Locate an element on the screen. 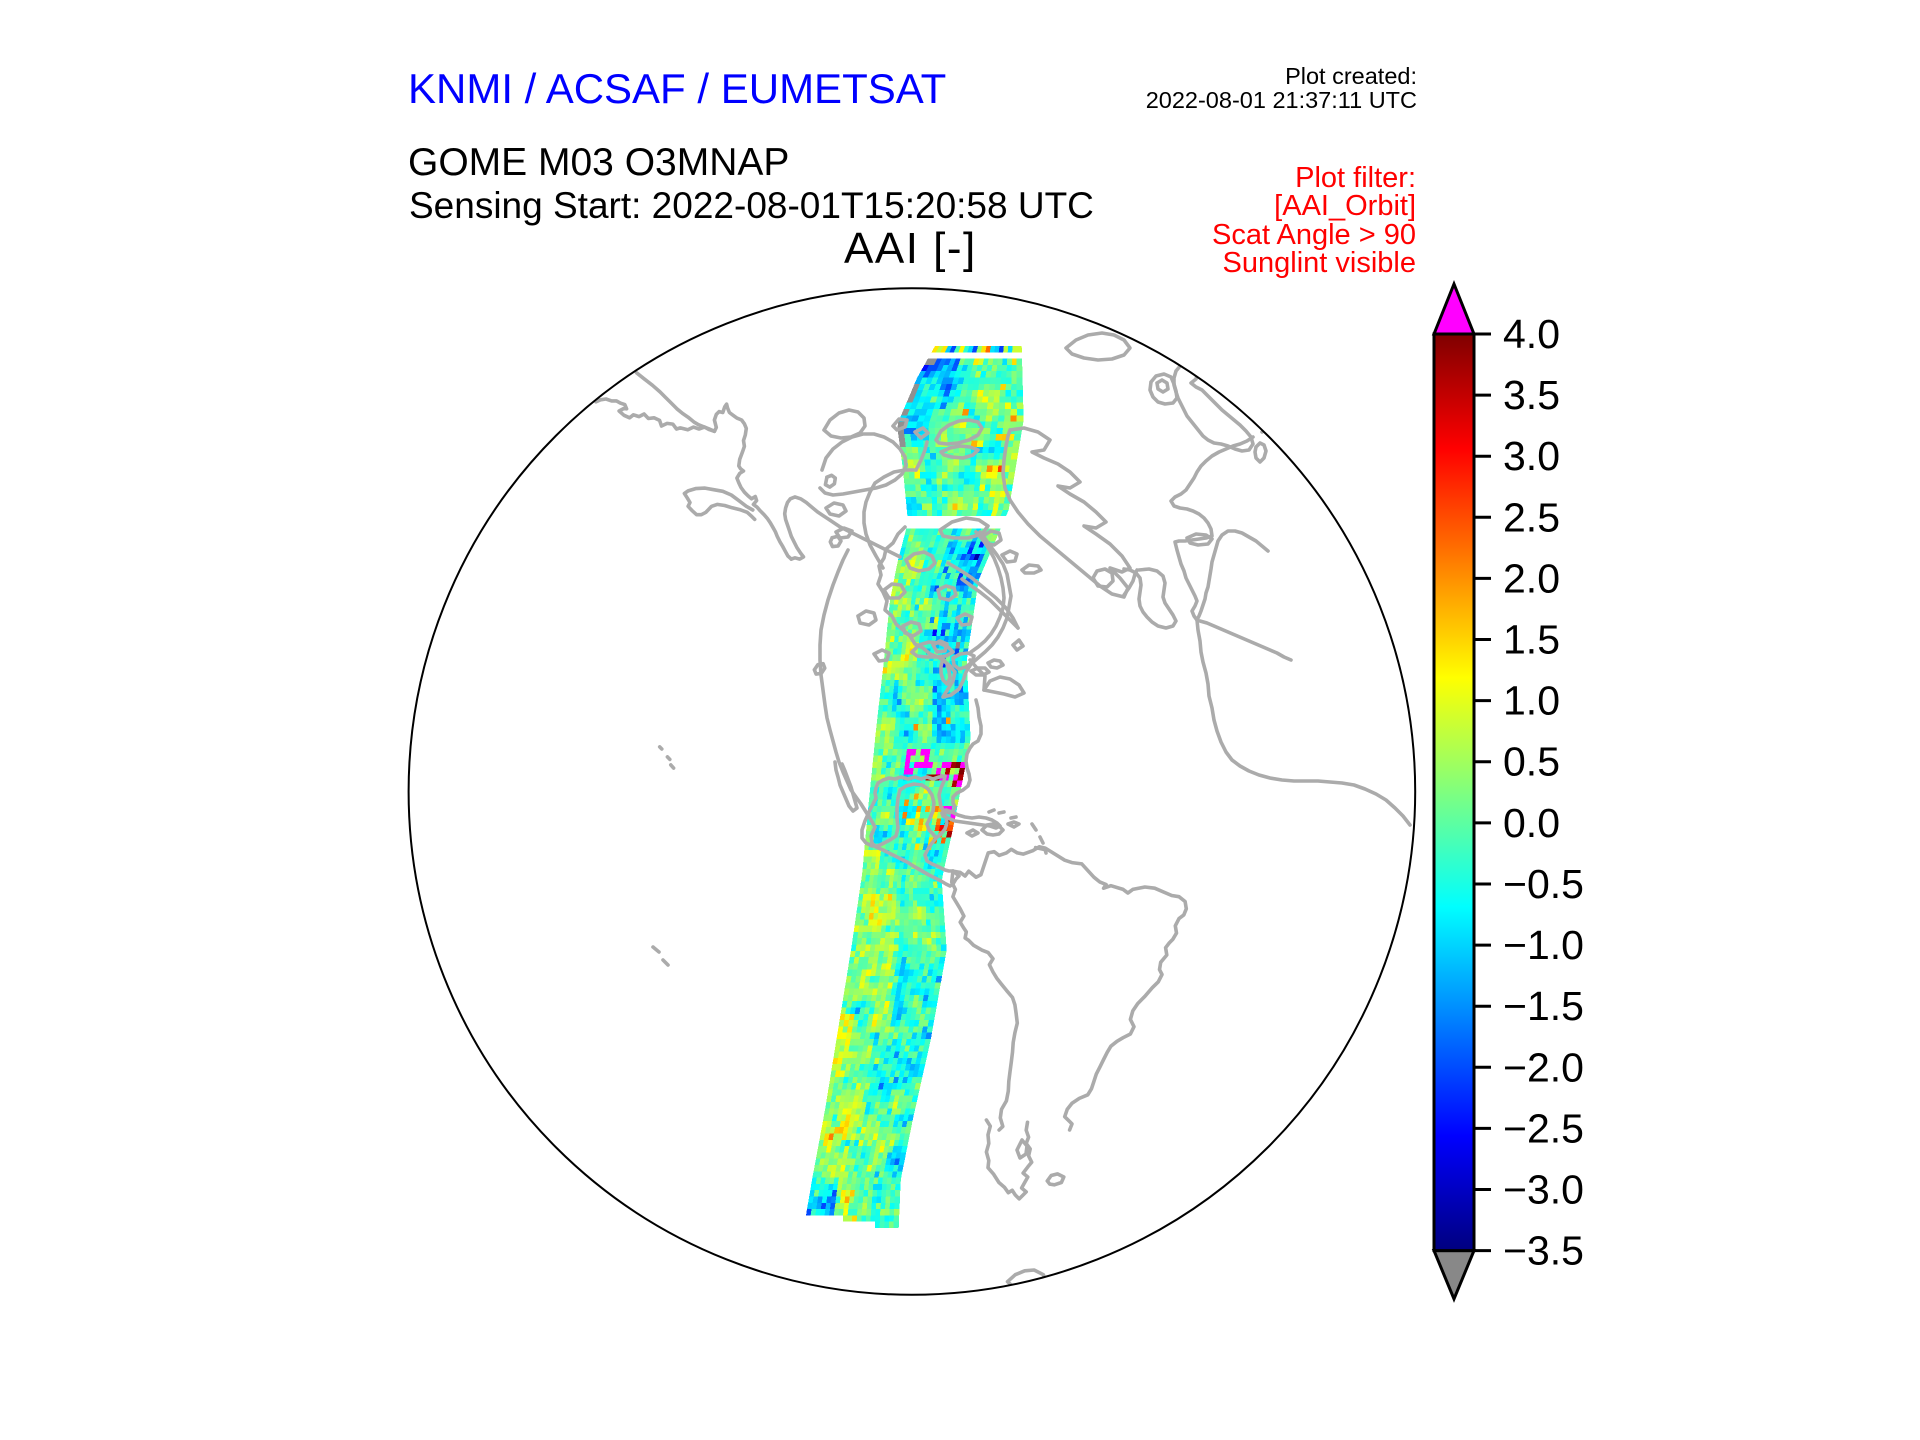  svg-text: −1.5 is located at coordinates (1543, 1006).